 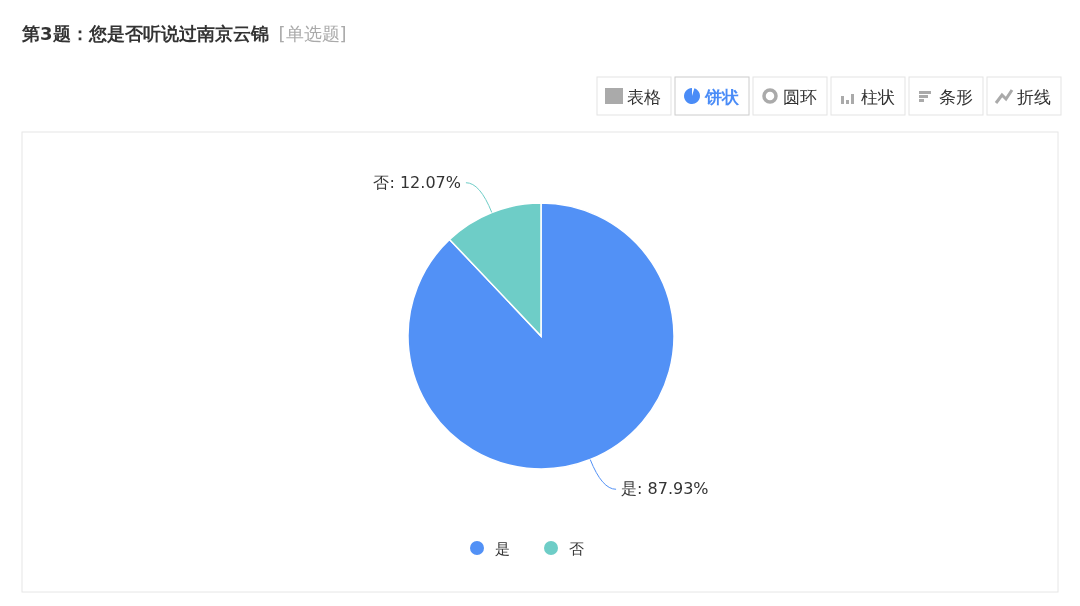 I want to click on legend-label: 是, so click(x=502, y=549).